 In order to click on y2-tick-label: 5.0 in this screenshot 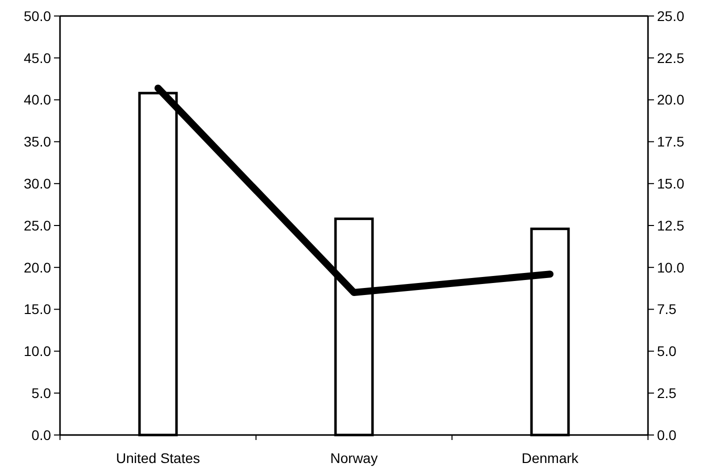, I will do `click(667, 351)`.